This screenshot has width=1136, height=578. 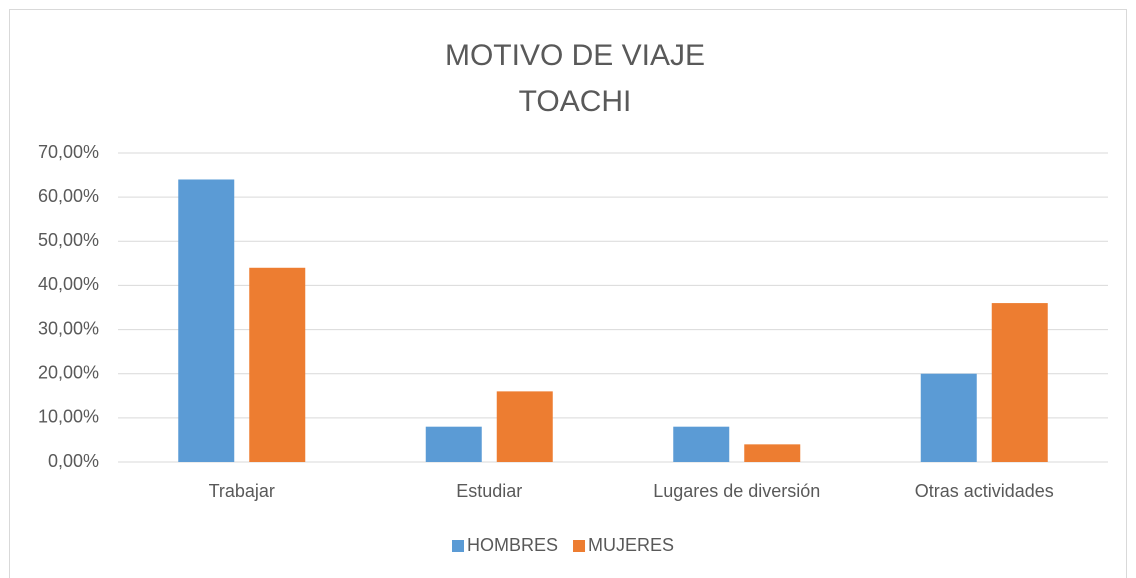 I want to click on x-tick-label: Lugares de diversión, so click(x=736, y=491).